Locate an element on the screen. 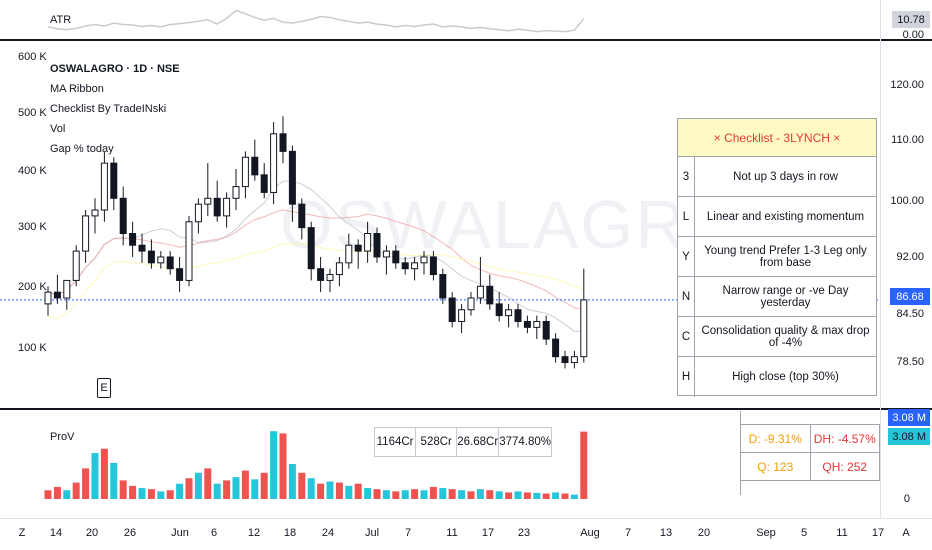  earnings-marker: E is located at coordinates (104, 388).